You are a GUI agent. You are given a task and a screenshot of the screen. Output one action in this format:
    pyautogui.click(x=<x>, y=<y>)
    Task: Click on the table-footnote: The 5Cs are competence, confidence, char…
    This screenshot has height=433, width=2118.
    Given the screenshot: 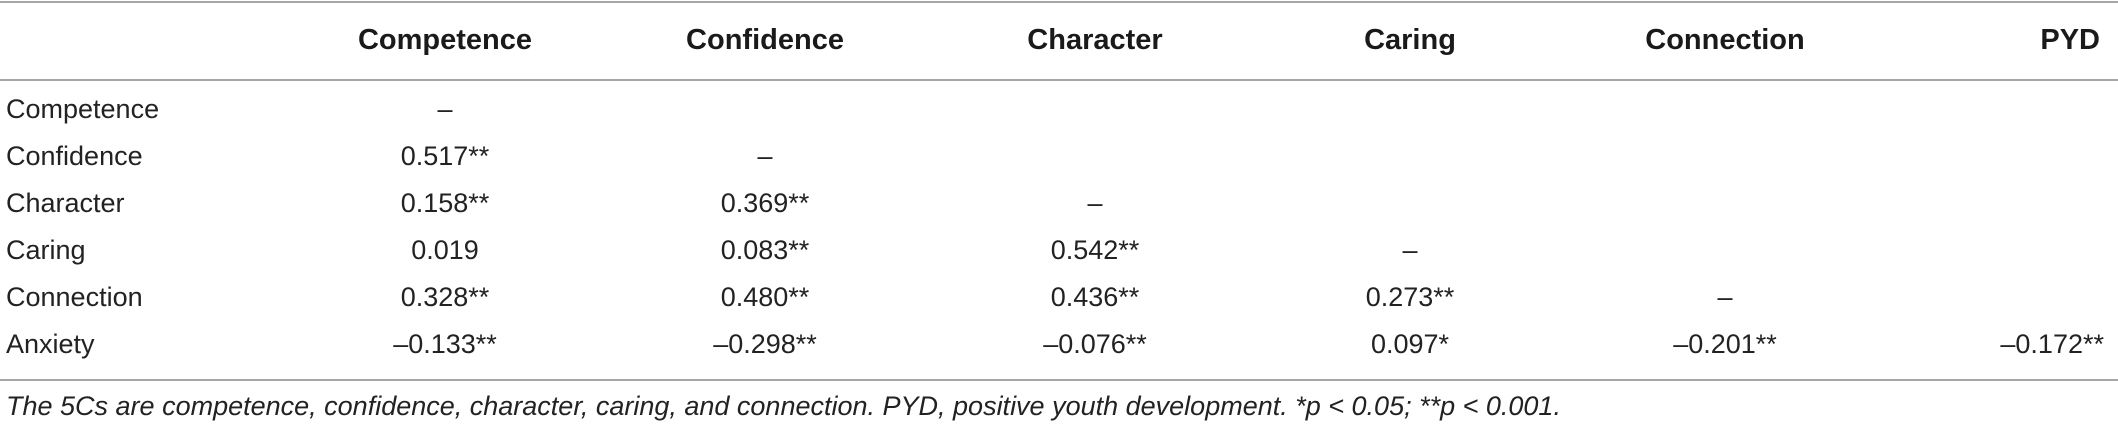 What is the action you would take?
    pyautogui.click(x=783, y=406)
    